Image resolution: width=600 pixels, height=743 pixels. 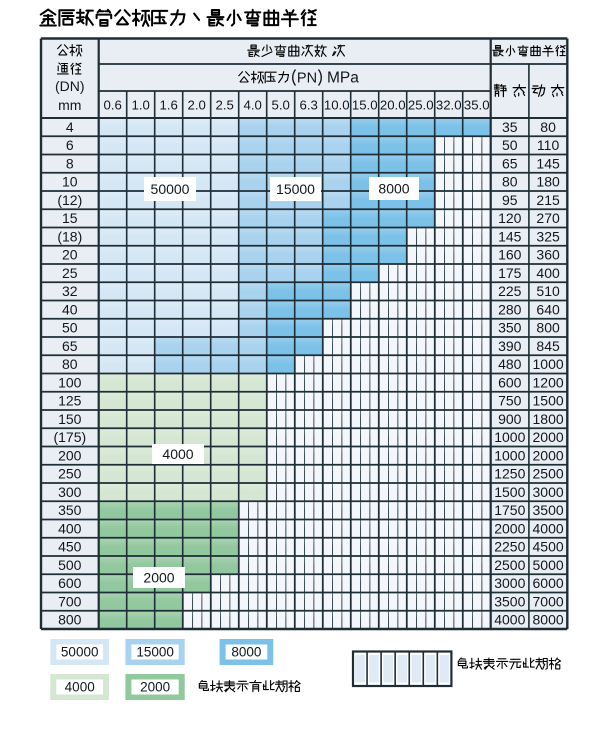 What do you see at coordinates (70, 601) in the screenshot?
I see `svg-text: 700` at bounding box center [70, 601].